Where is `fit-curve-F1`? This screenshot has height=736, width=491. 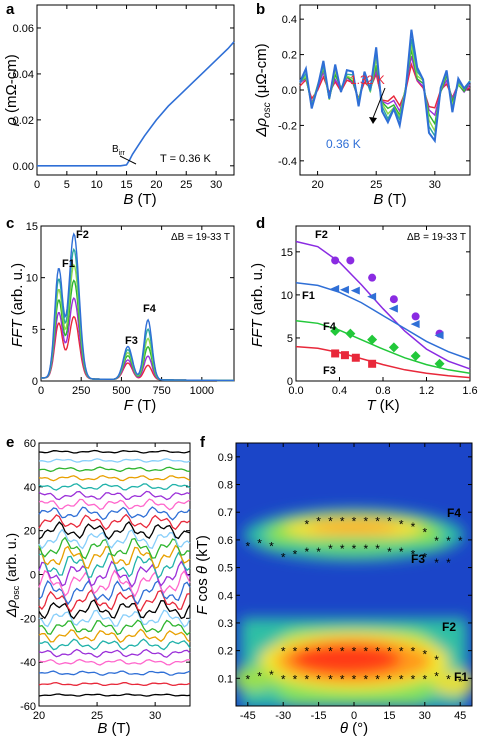 fit-curve-F1 is located at coordinates (383, 321).